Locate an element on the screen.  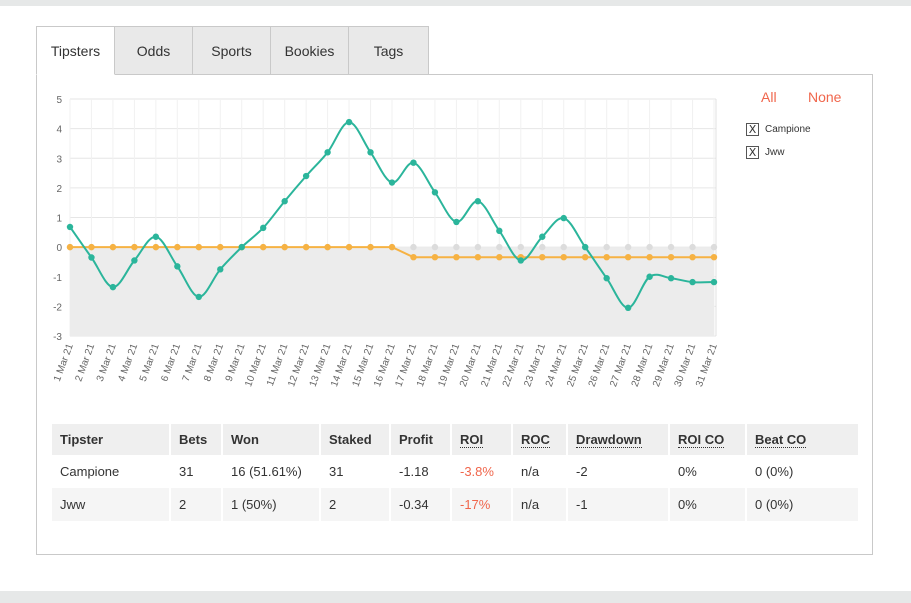
column-header-beat-co: Beat CO is located at coordinates (802, 439).